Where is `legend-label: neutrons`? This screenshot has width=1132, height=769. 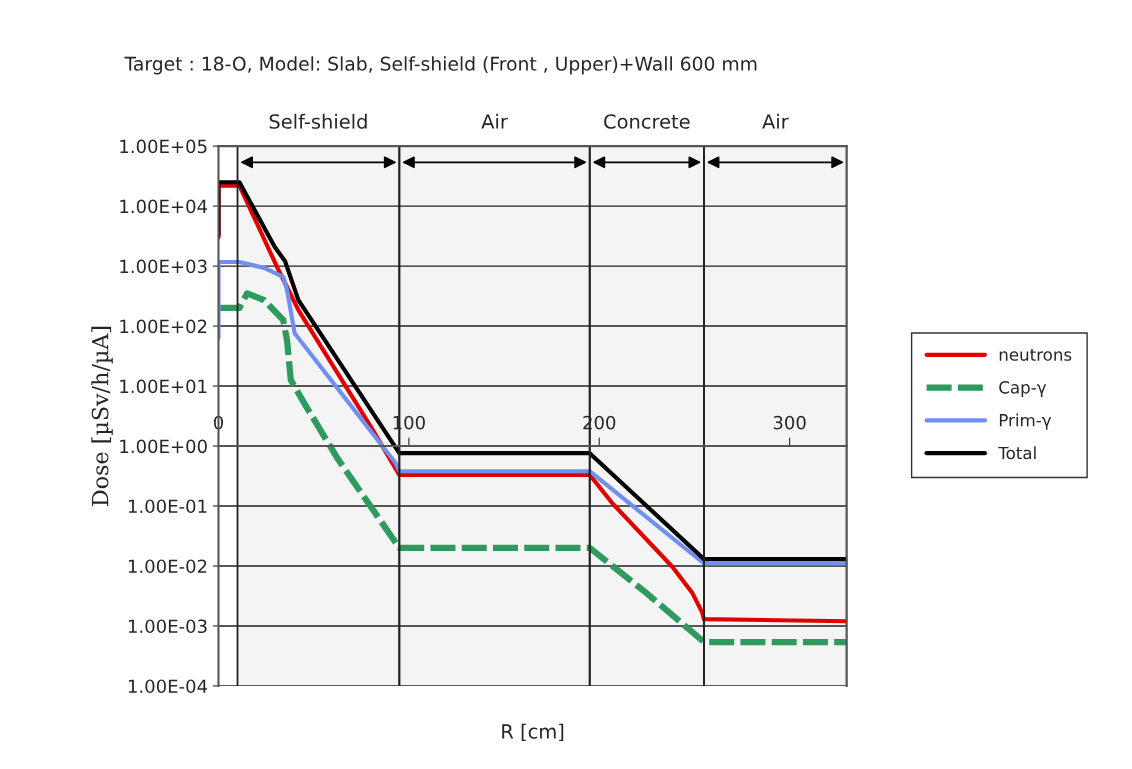
legend-label: neutrons is located at coordinates (1035, 354).